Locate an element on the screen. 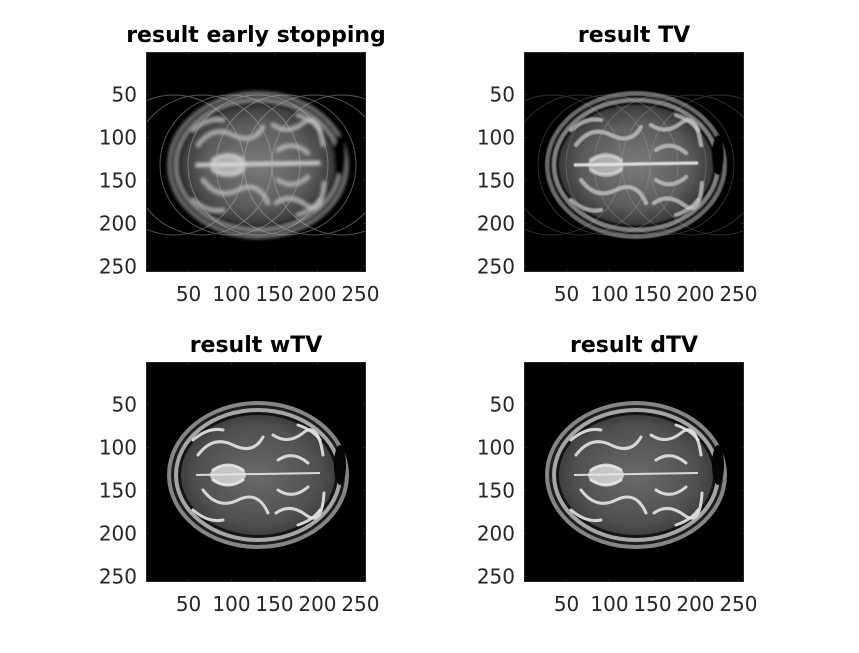  brain-image-dtv is located at coordinates (636, 475).